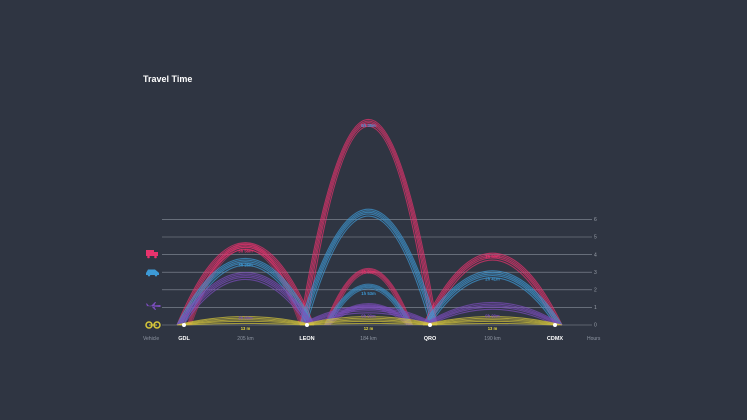 The width and height of the screenshot is (747, 420). I want to click on city-label: CDMX, so click(555, 339).